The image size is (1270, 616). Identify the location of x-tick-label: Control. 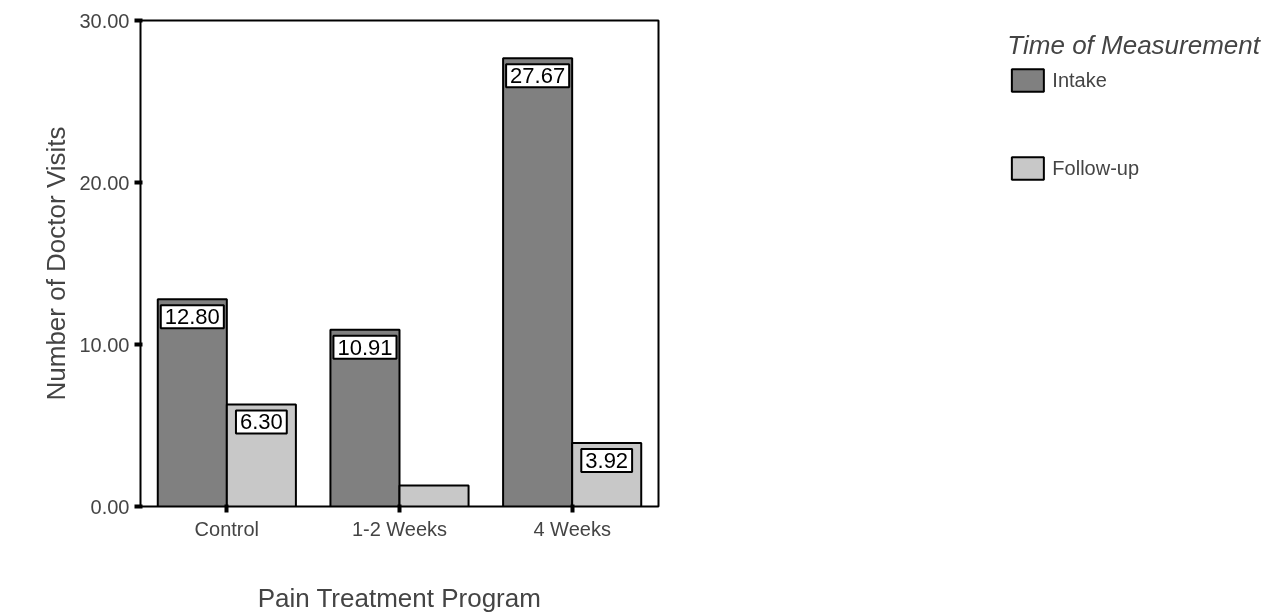
(227, 528).